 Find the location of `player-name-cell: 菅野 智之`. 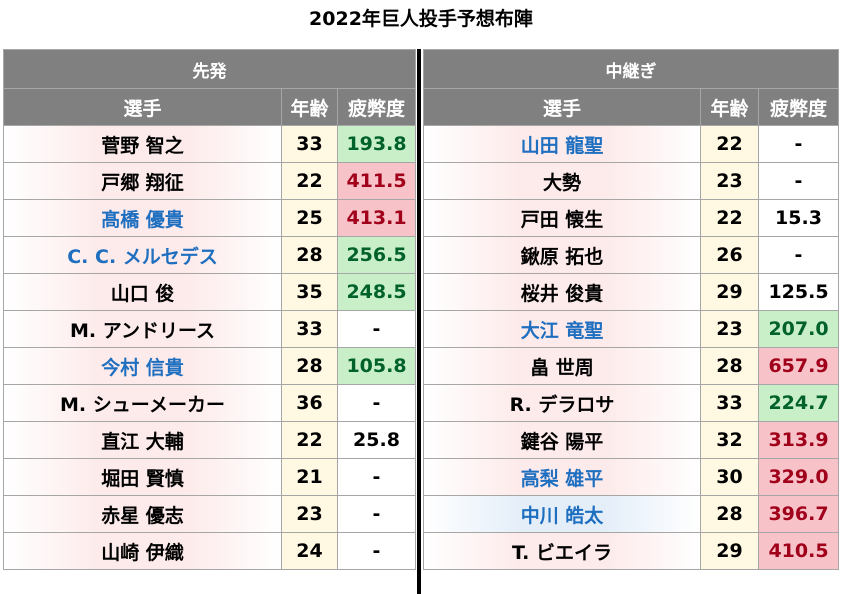

player-name-cell: 菅野 智之 is located at coordinates (142, 144).